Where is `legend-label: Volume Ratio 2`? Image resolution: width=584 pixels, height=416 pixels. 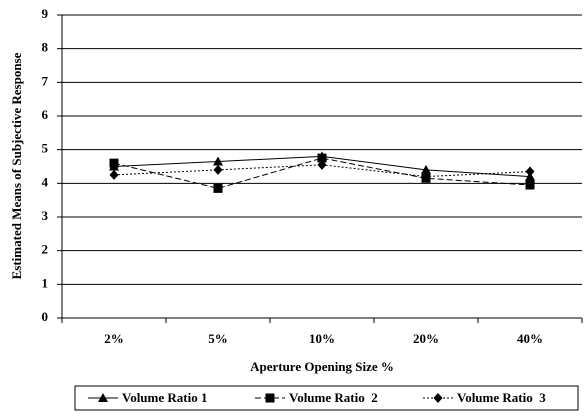
legend-label: Volume Ratio 2 is located at coordinates (333, 397).